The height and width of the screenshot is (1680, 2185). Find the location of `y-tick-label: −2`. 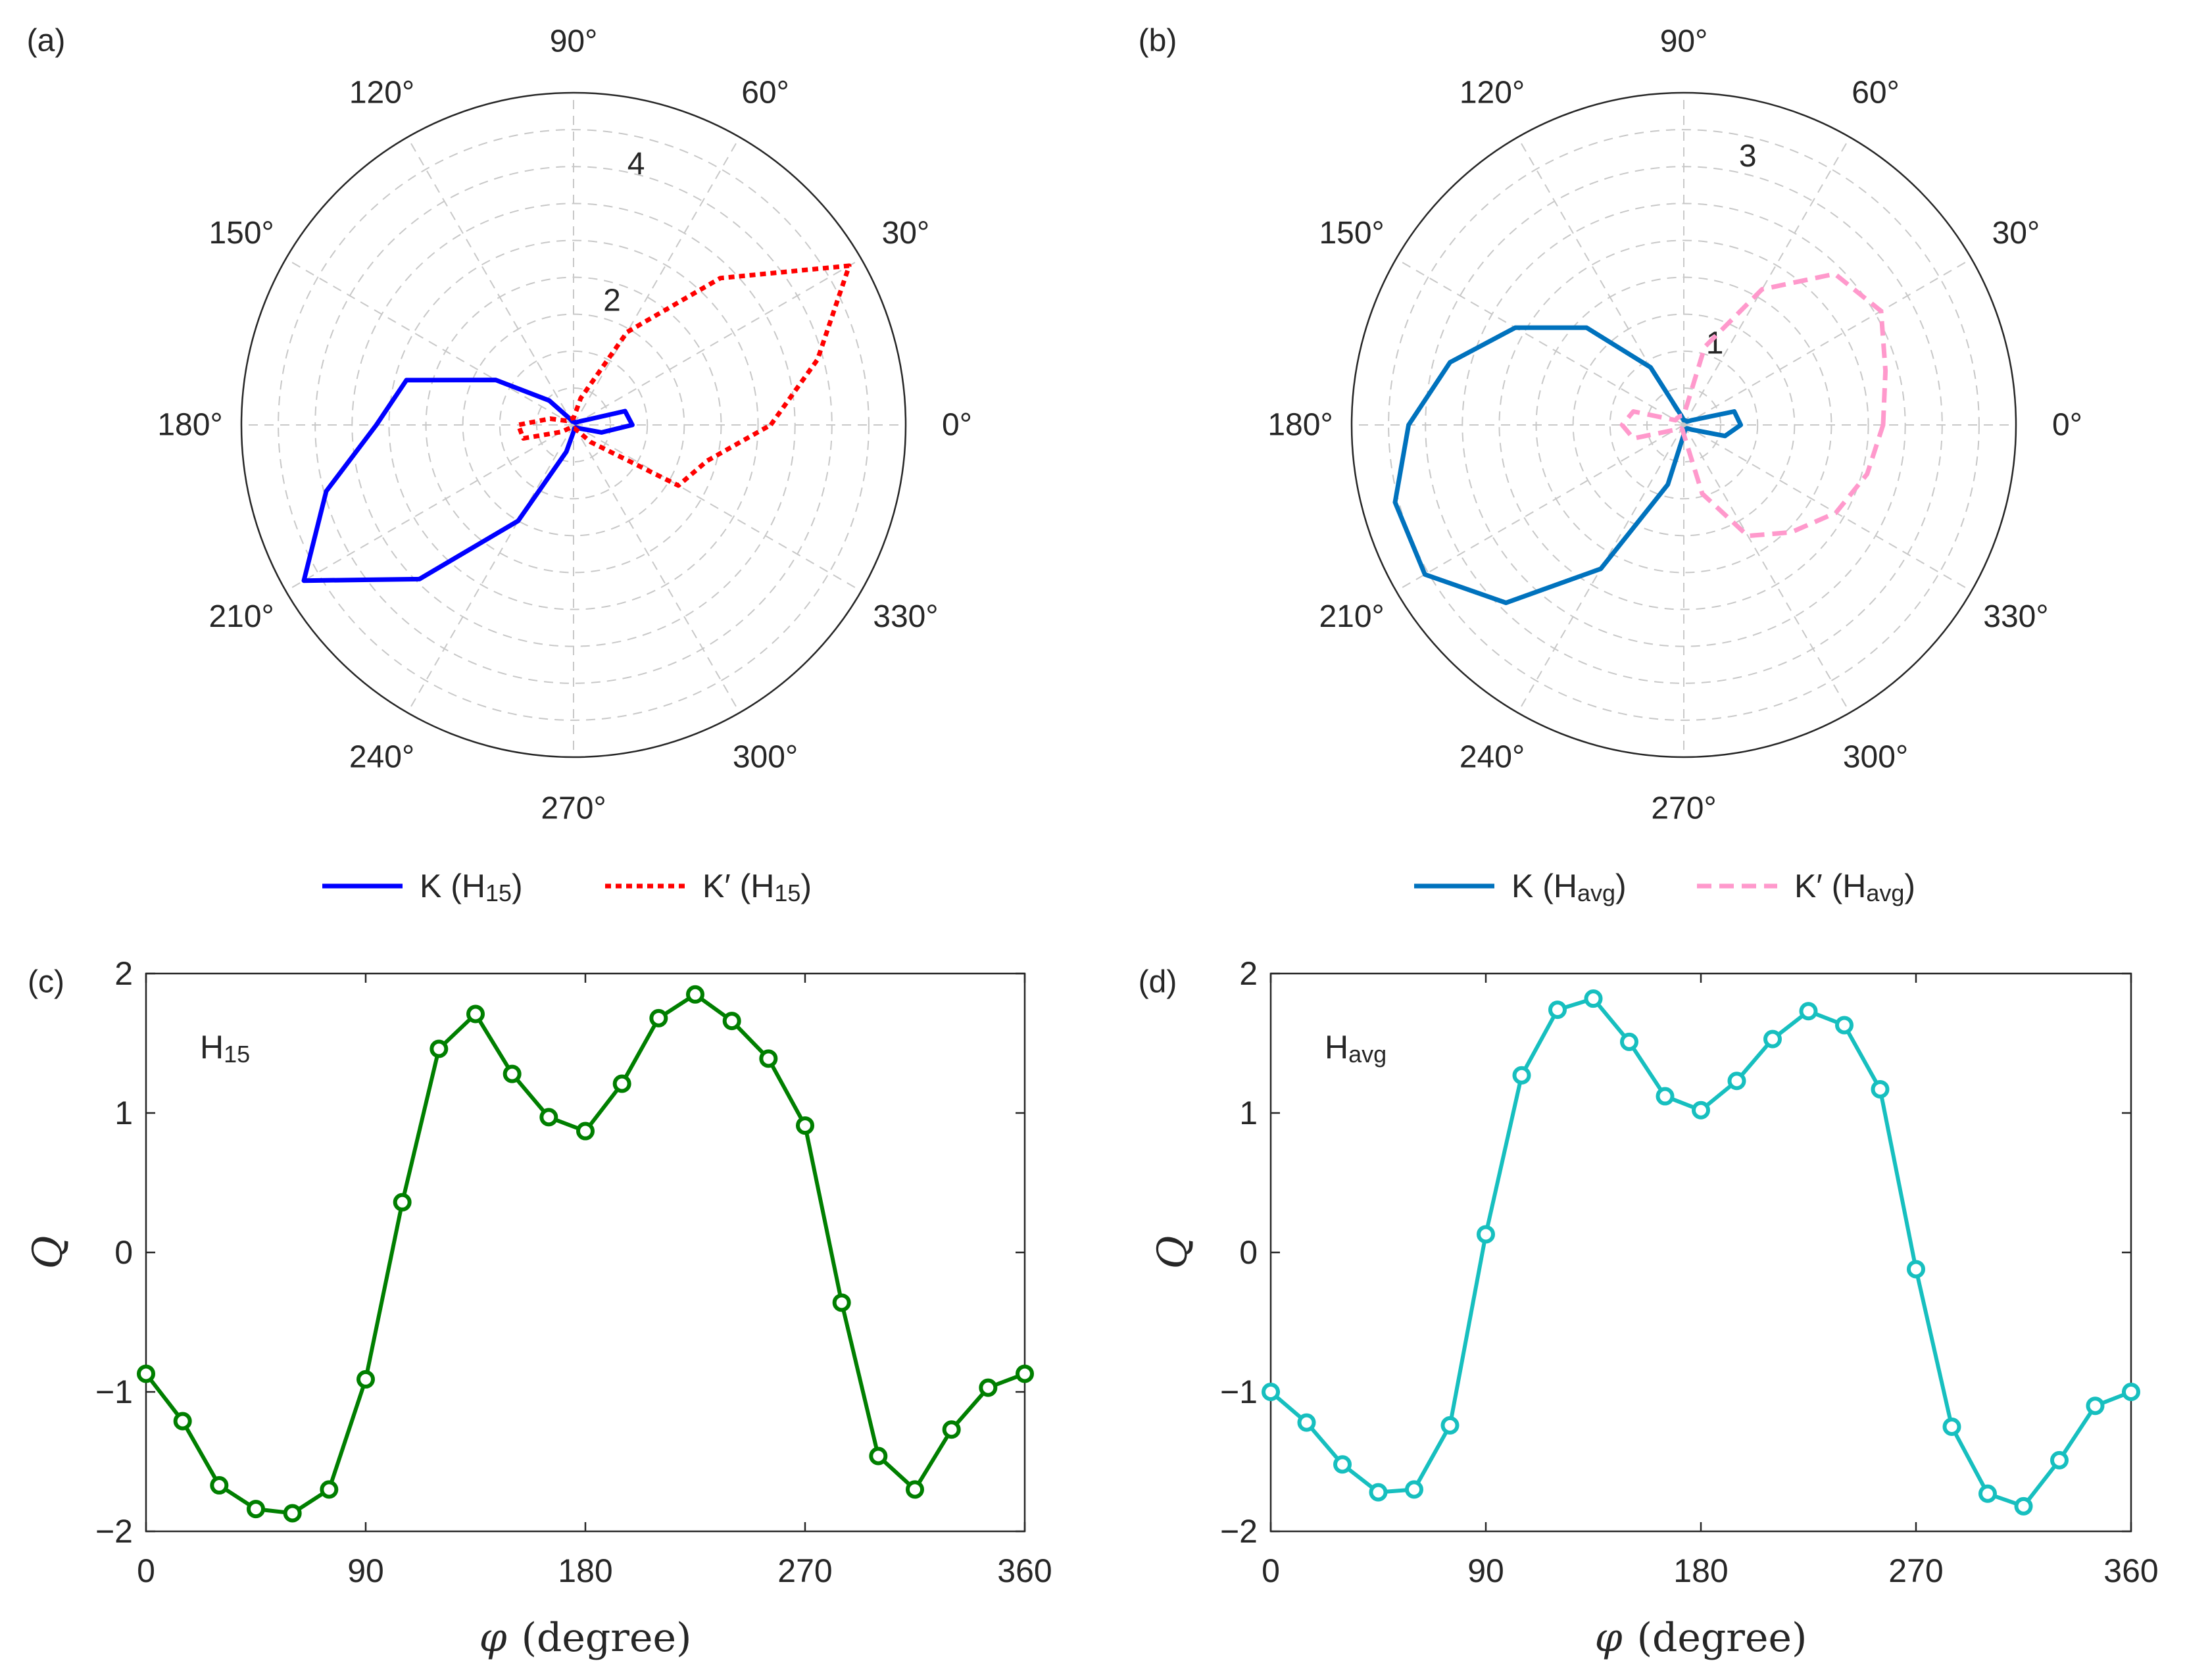

y-tick-label: −2 is located at coordinates (114, 1531).